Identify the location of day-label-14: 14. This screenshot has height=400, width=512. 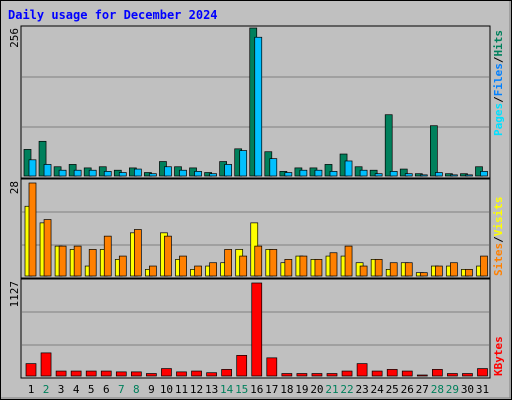
(227, 389).